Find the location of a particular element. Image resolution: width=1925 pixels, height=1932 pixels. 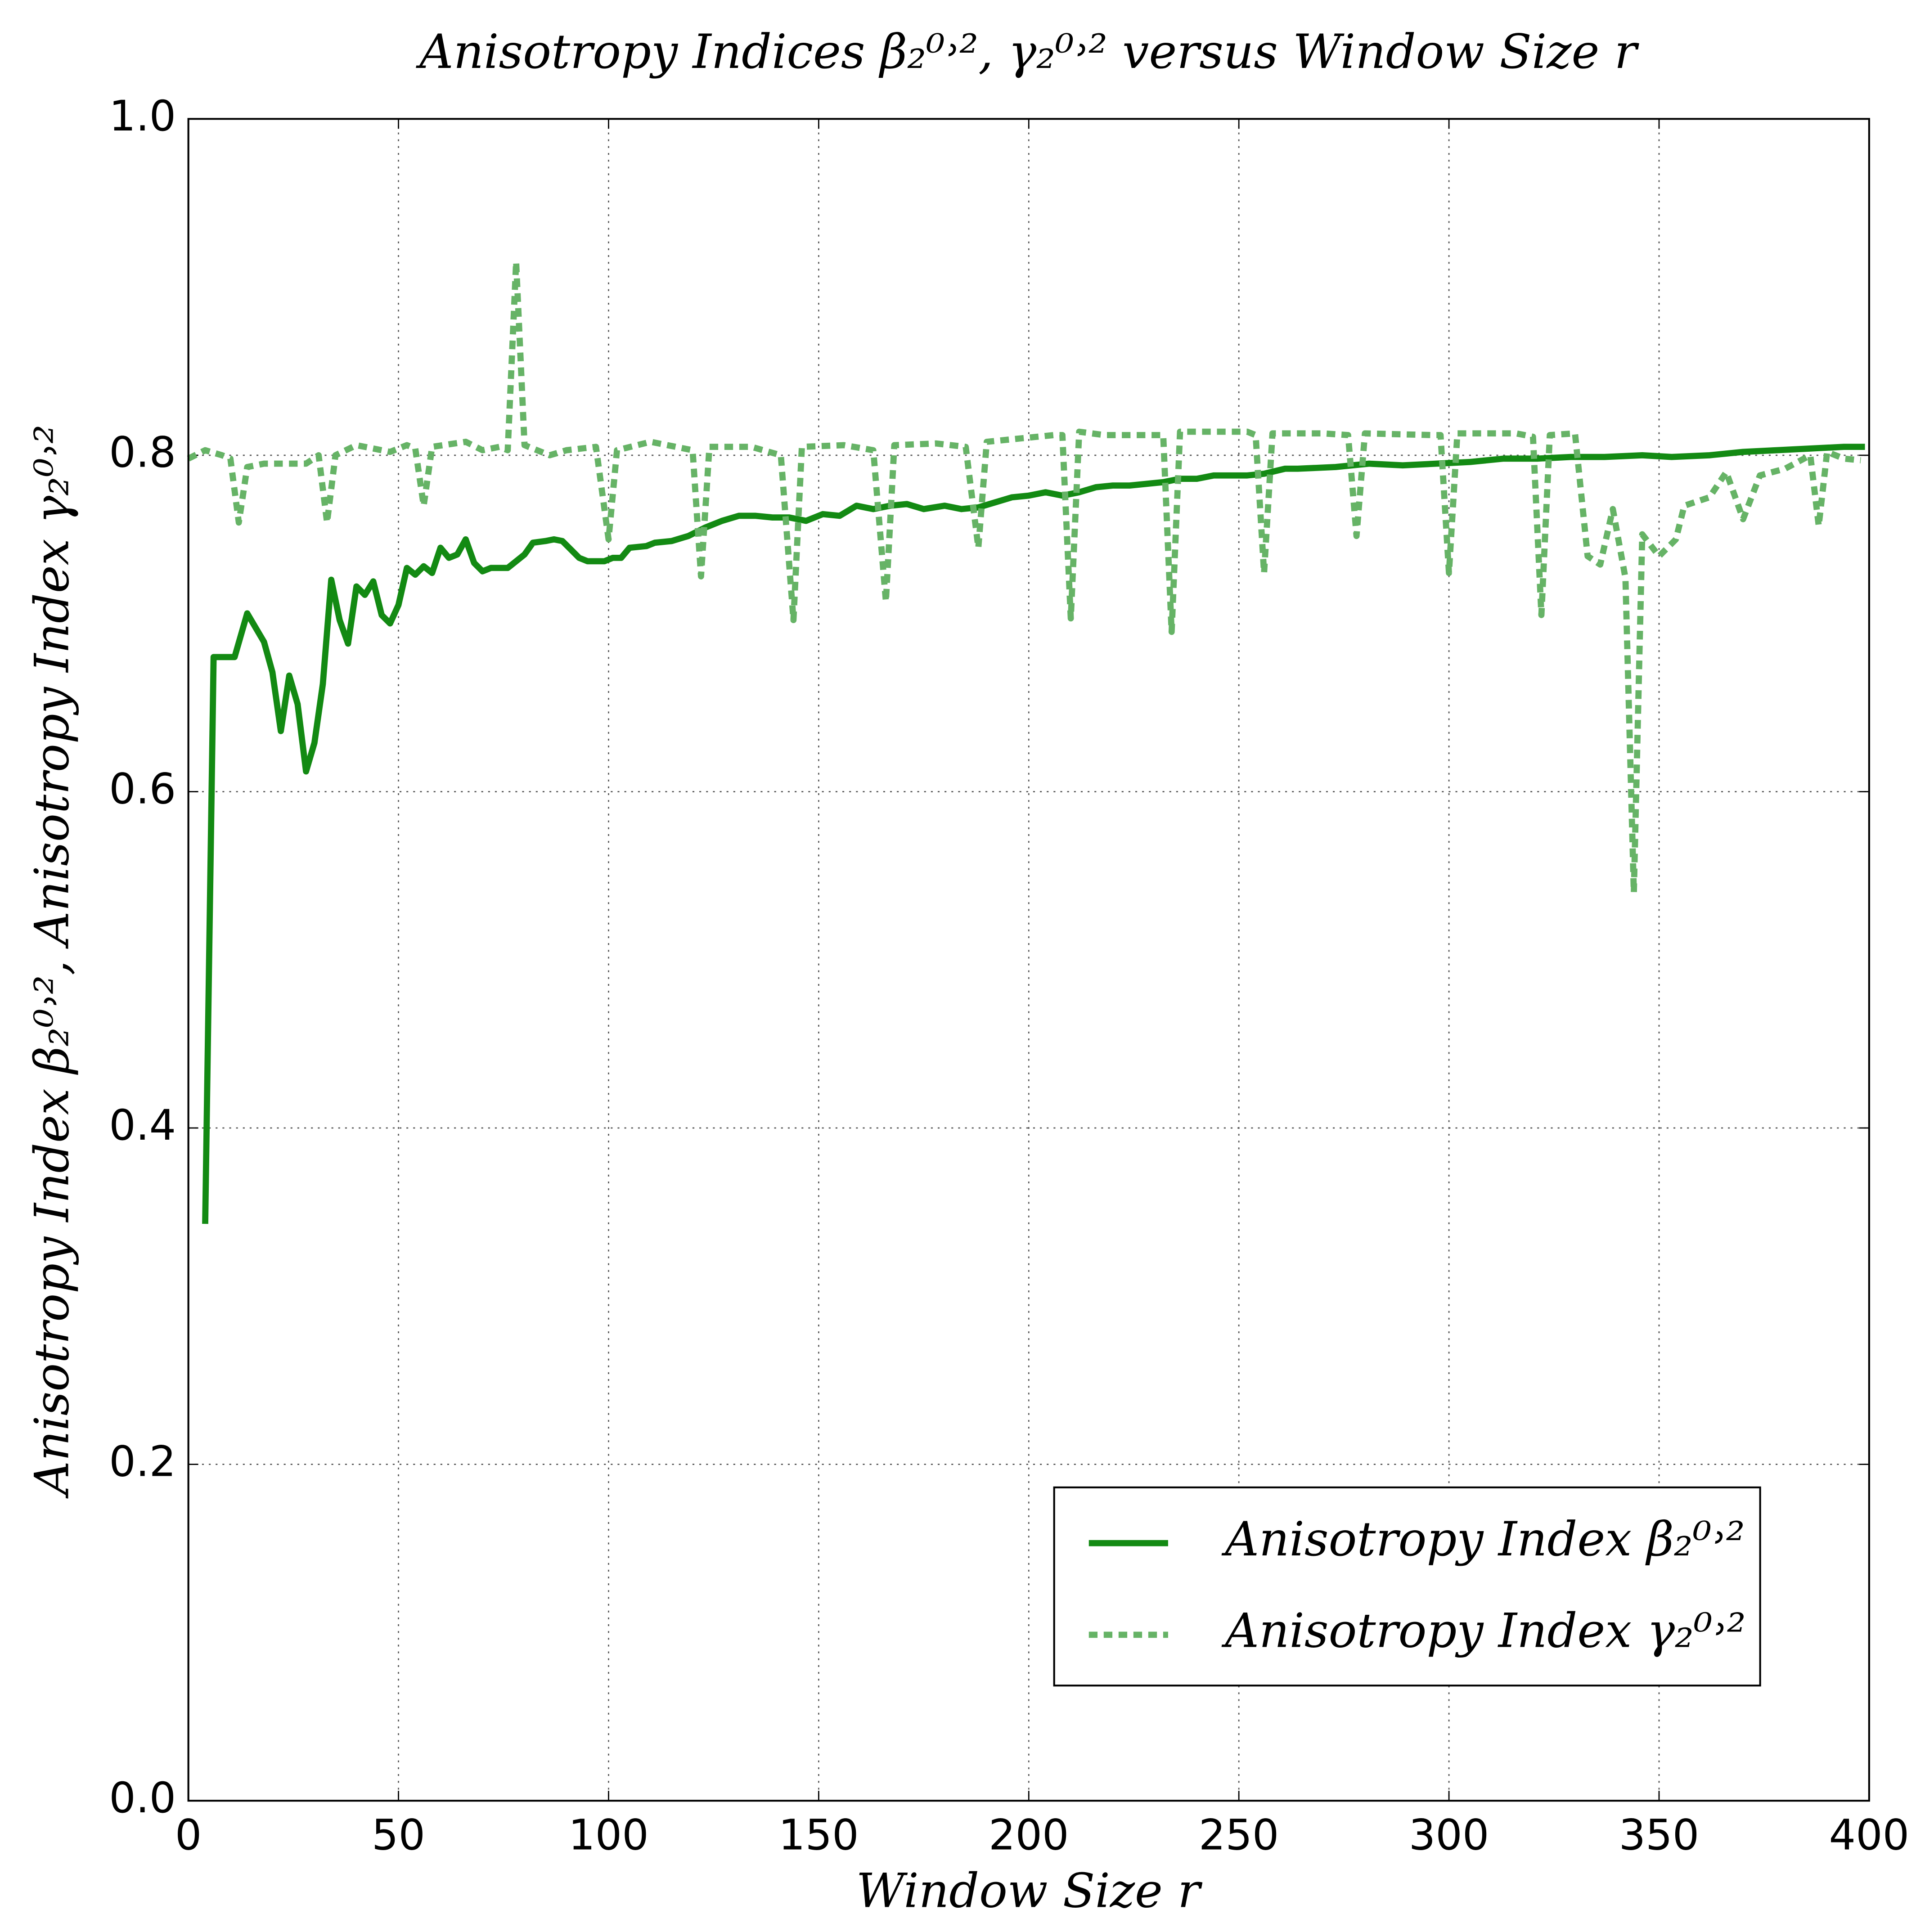

y-tick-label: 0.6 is located at coordinates (142, 788).